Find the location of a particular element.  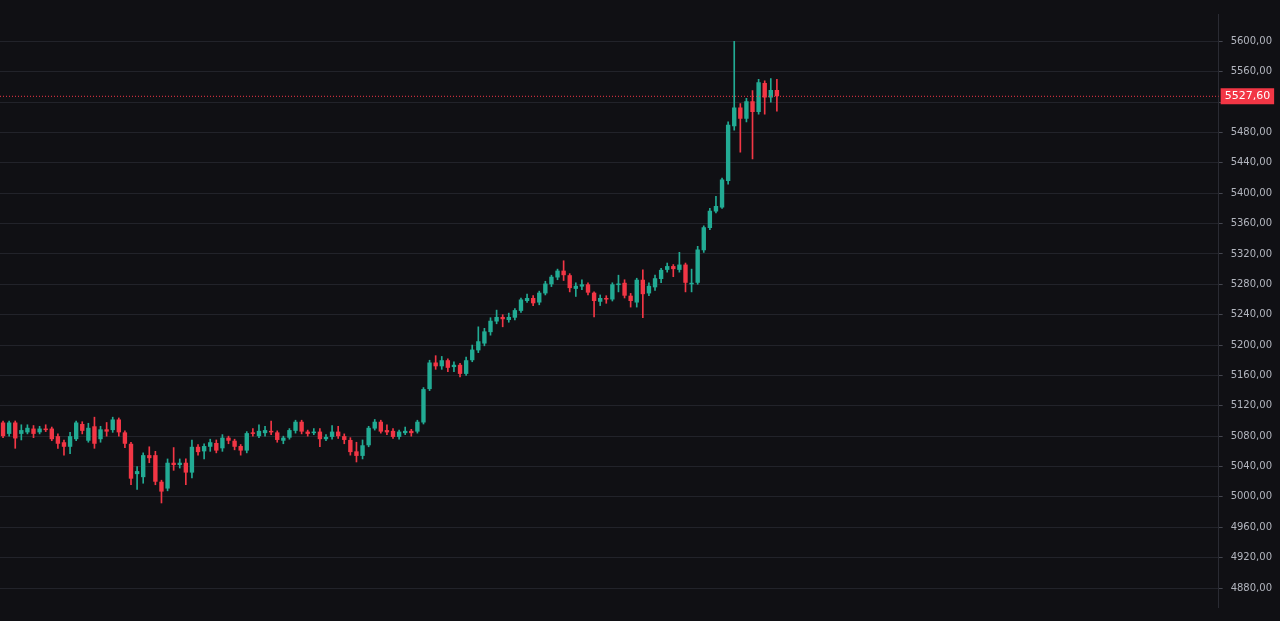

y-tick-label: 5240,00 is located at coordinates (1251, 314).